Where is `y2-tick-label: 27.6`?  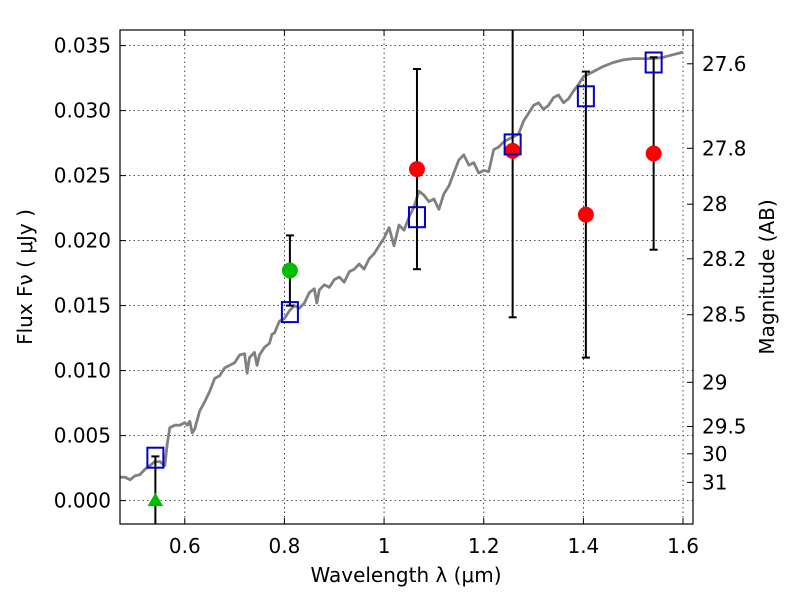 y2-tick-label: 27.6 is located at coordinates (724, 64).